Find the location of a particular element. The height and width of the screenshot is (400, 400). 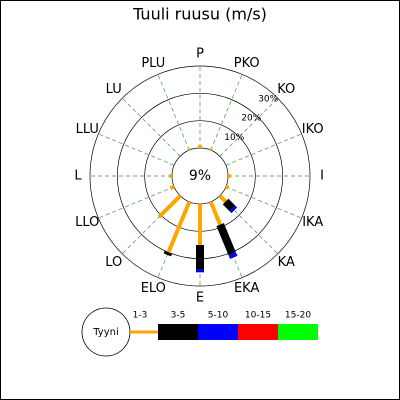

direction-label: IKO is located at coordinates (313, 129).